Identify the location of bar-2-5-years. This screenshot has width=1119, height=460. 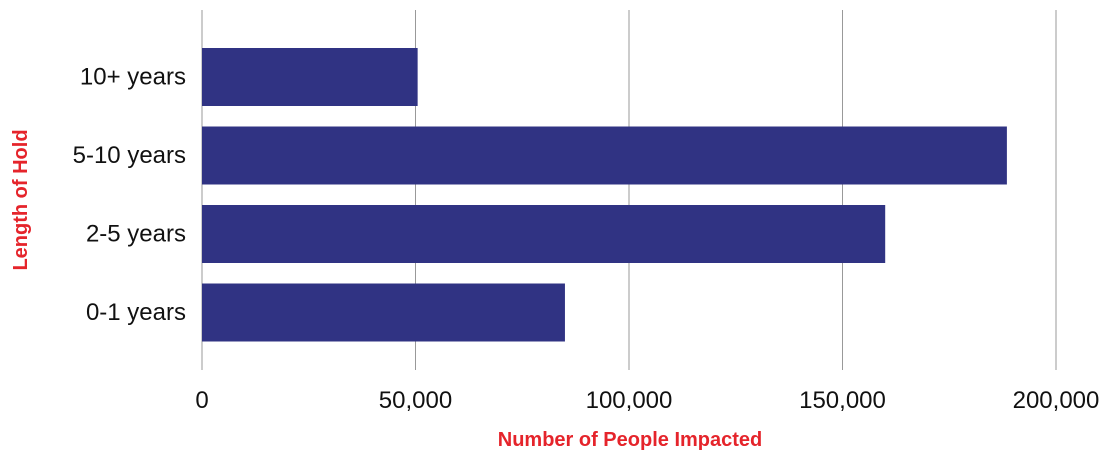
(544, 234).